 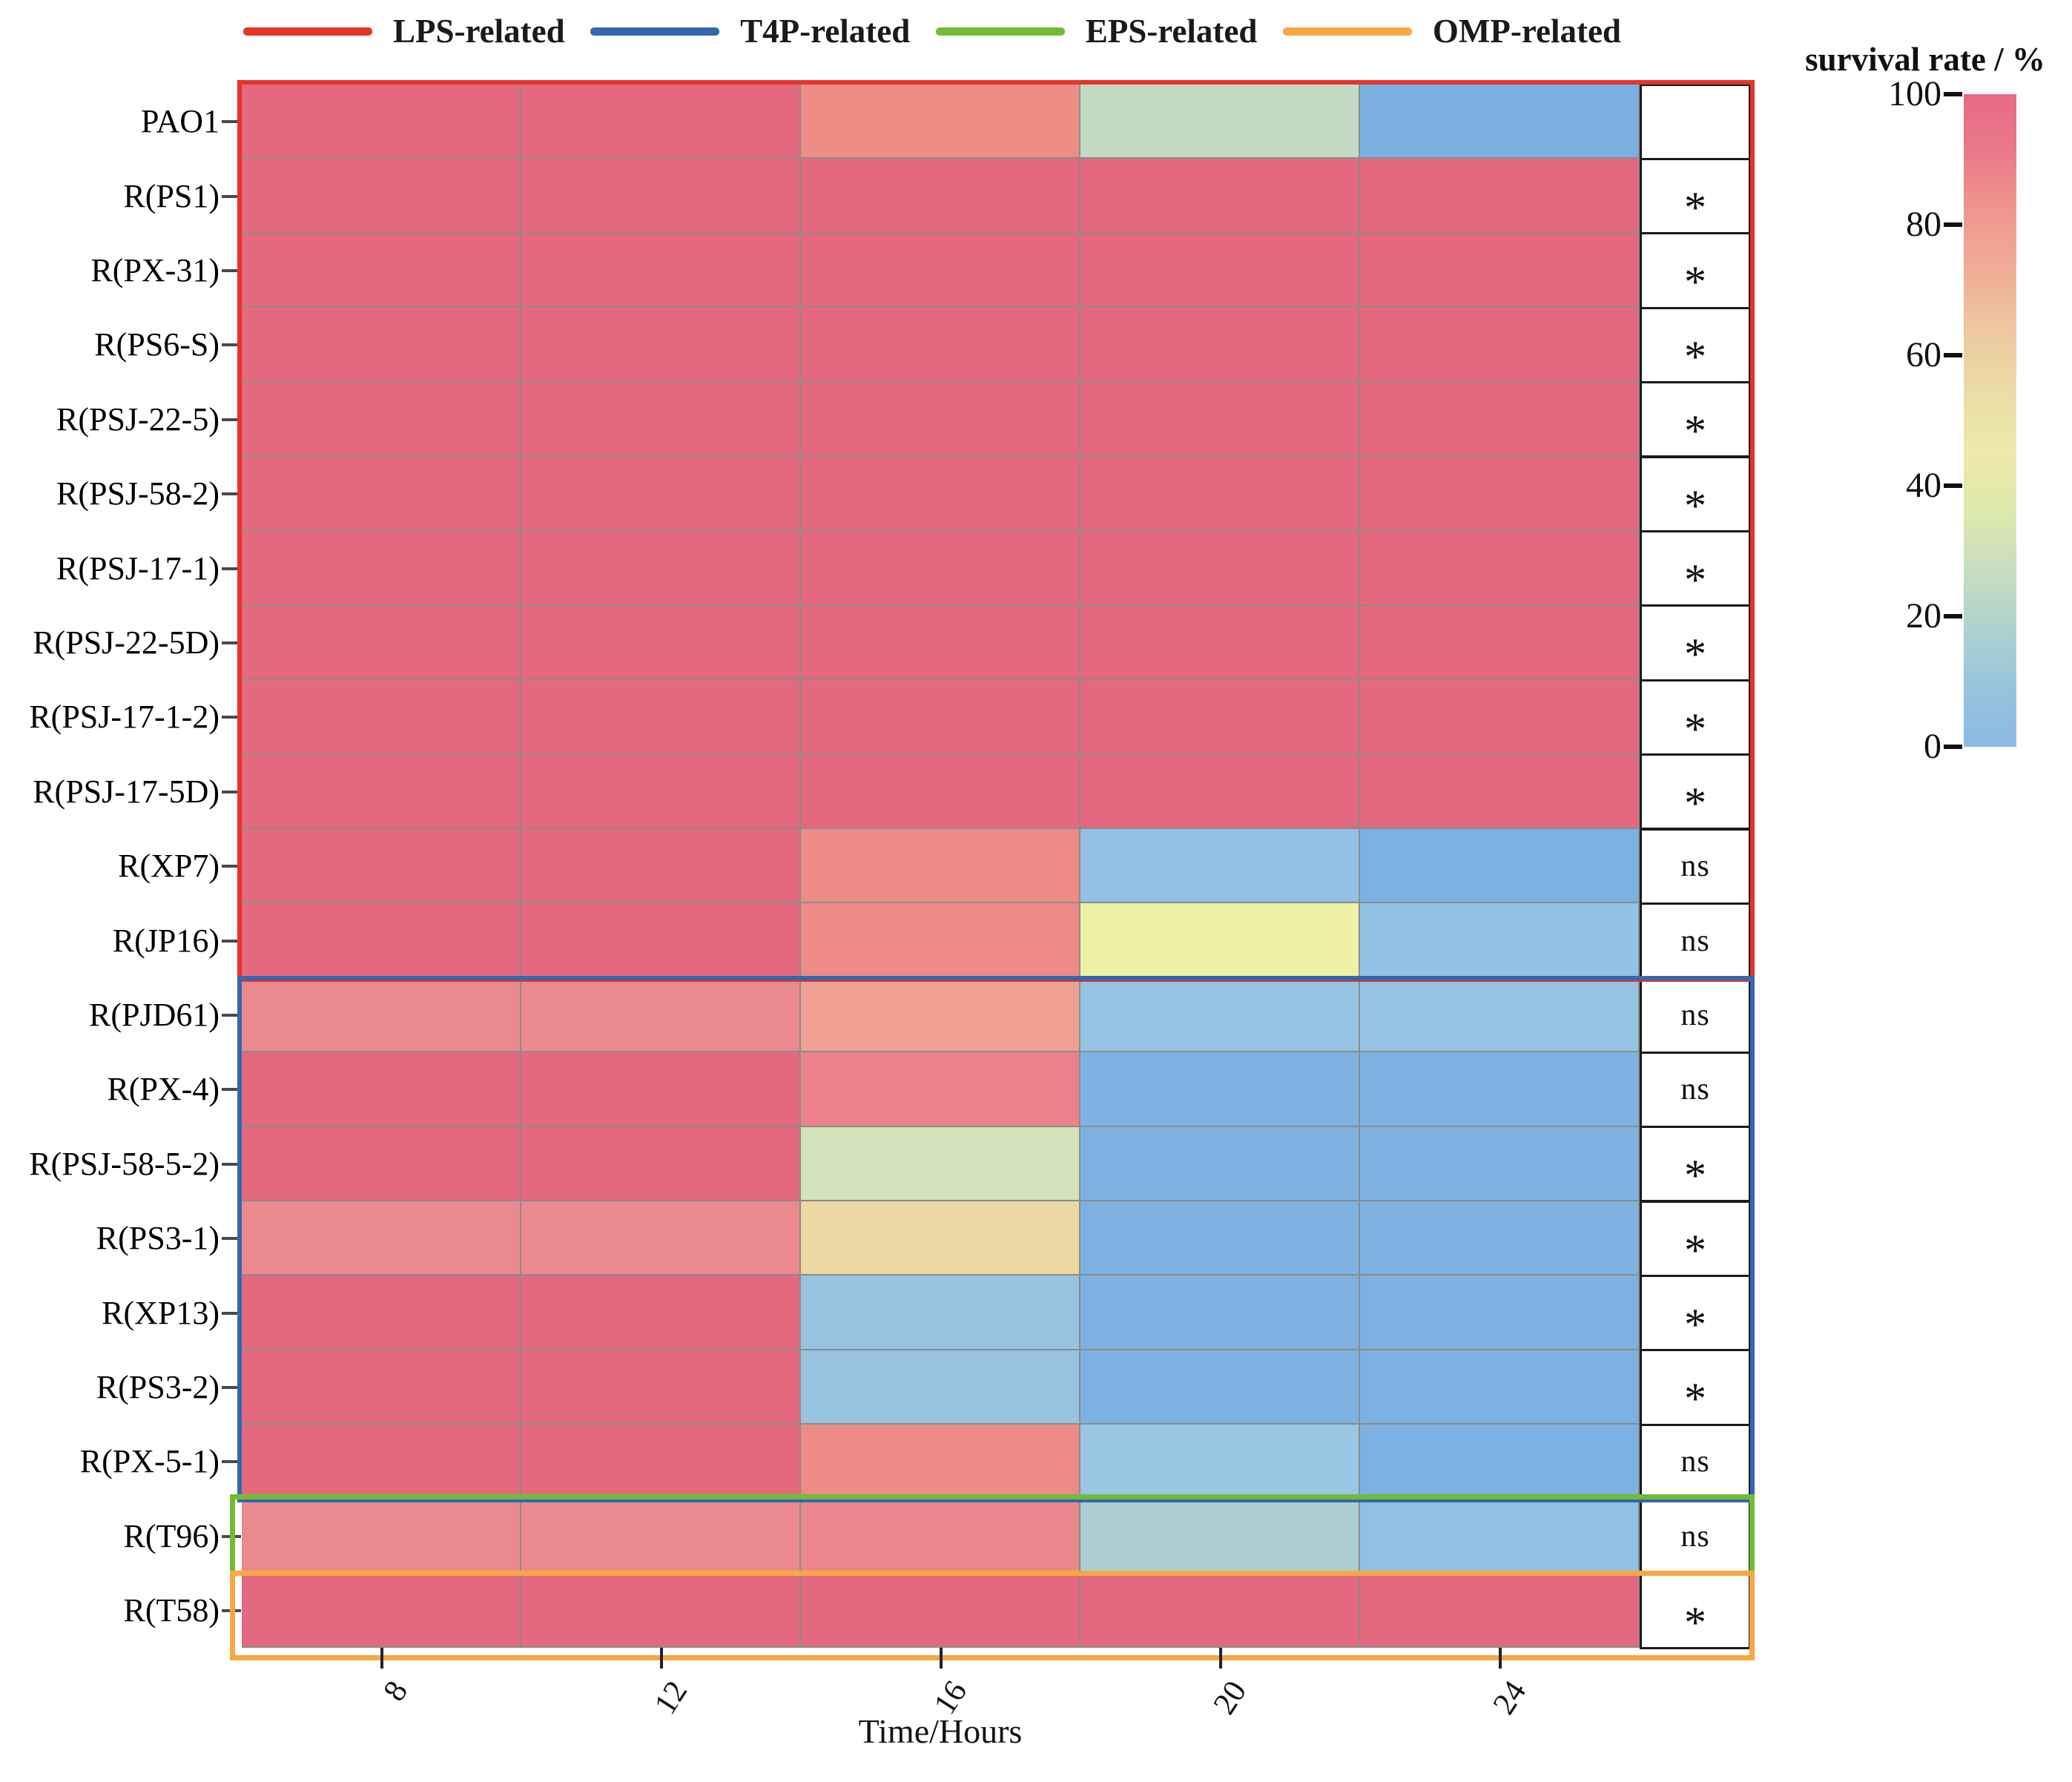 What do you see at coordinates (479, 31) in the screenshot?
I see `legend-item-label: LPS-related` at bounding box center [479, 31].